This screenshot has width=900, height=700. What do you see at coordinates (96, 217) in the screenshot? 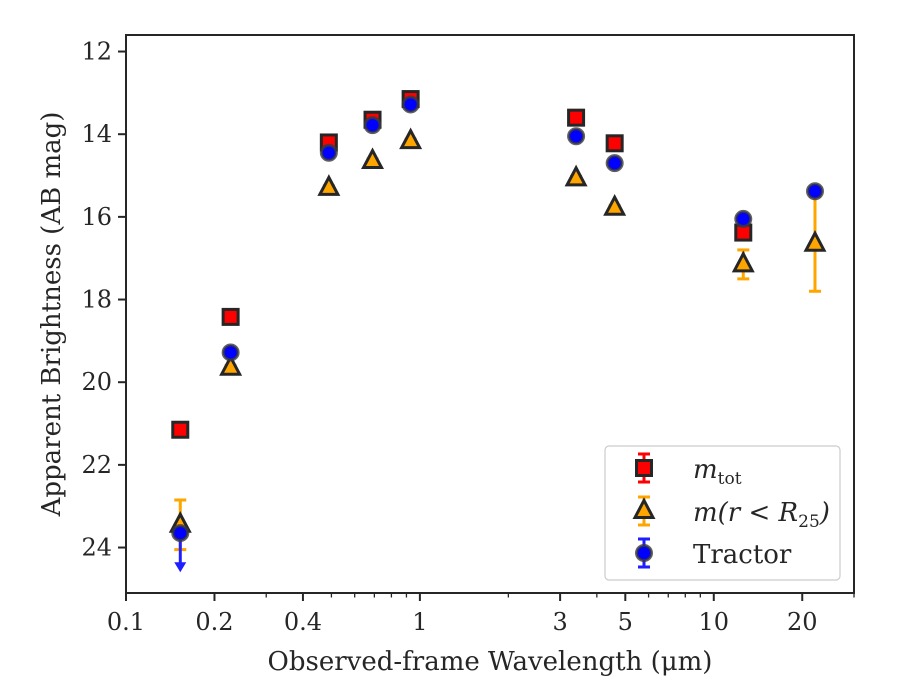
I see `y-tick-label: 16` at bounding box center [96, 217].